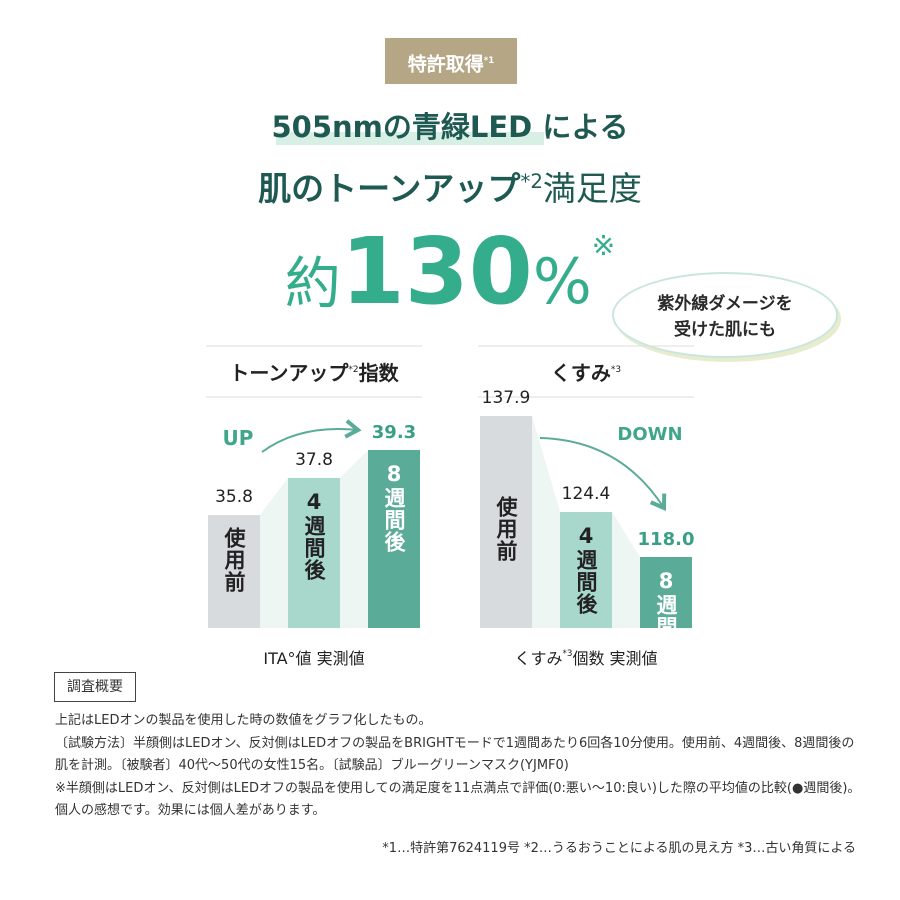 This screenshot has height=900, width=900. I want to click on chart-title-text: くすみ, so click(580, 373).